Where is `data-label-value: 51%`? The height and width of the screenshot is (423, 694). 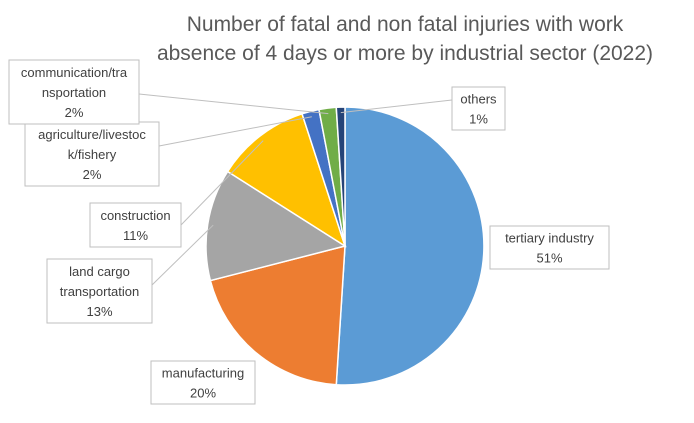
data-label-value: 51% is located at coordinates (549, 258).